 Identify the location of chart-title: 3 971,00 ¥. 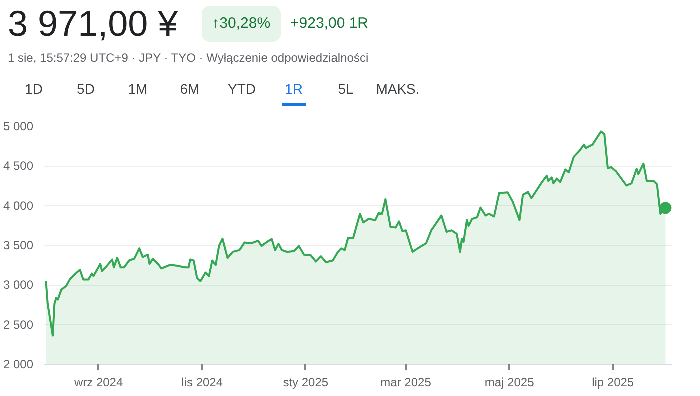
(93, 24).